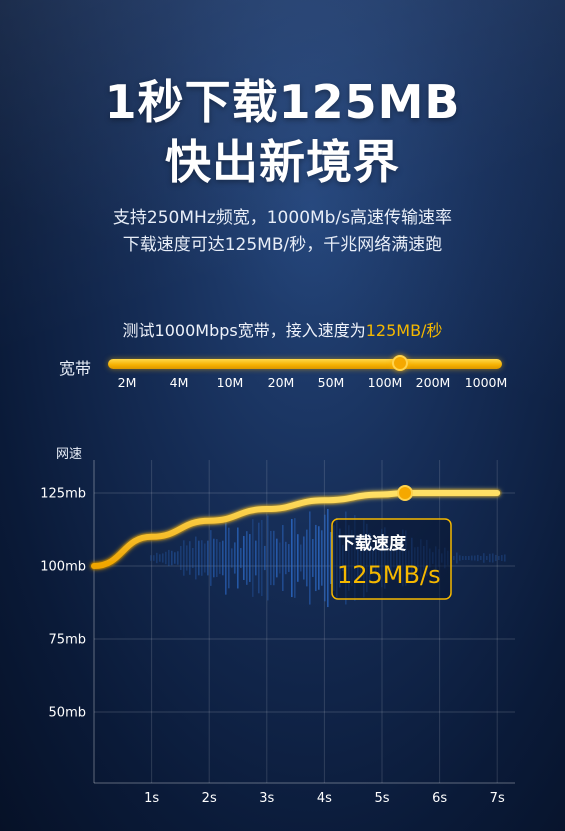  I want to click on data-point-marker, so click(405, 493).